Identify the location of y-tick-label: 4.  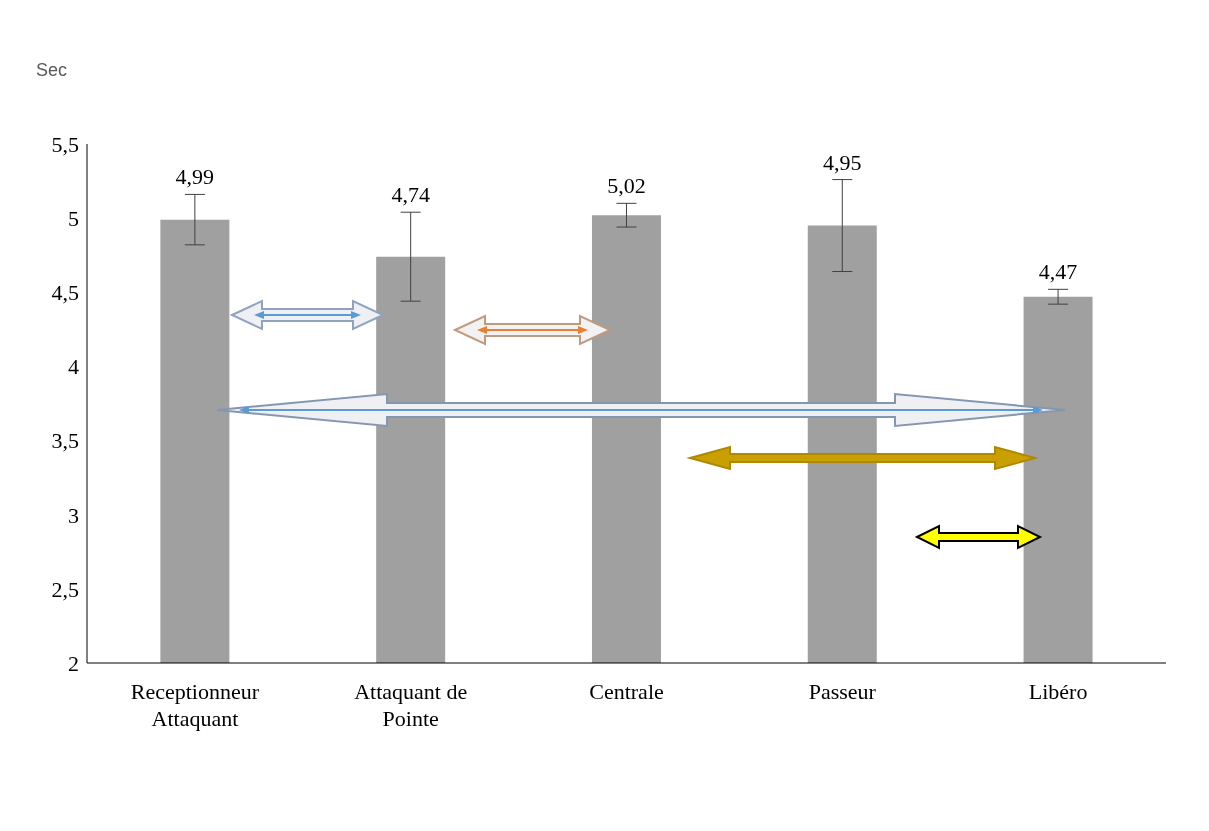
(73, 367).